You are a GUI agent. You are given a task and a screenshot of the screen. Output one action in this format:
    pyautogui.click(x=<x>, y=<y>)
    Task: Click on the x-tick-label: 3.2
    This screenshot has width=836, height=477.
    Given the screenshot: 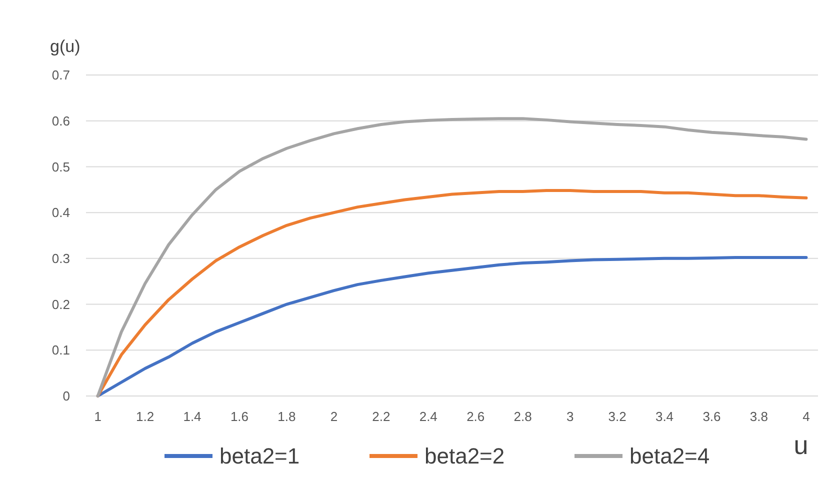 What is the action you would take?
    pyautogui.click(x=617, y=416)
    